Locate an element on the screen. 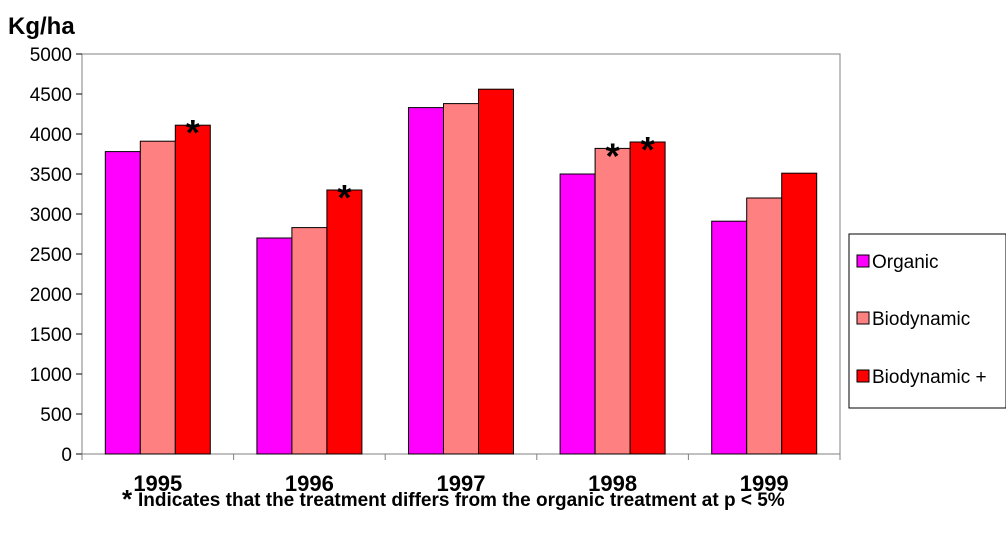  bar-organic-1998 is located at coordinates (577, 314).